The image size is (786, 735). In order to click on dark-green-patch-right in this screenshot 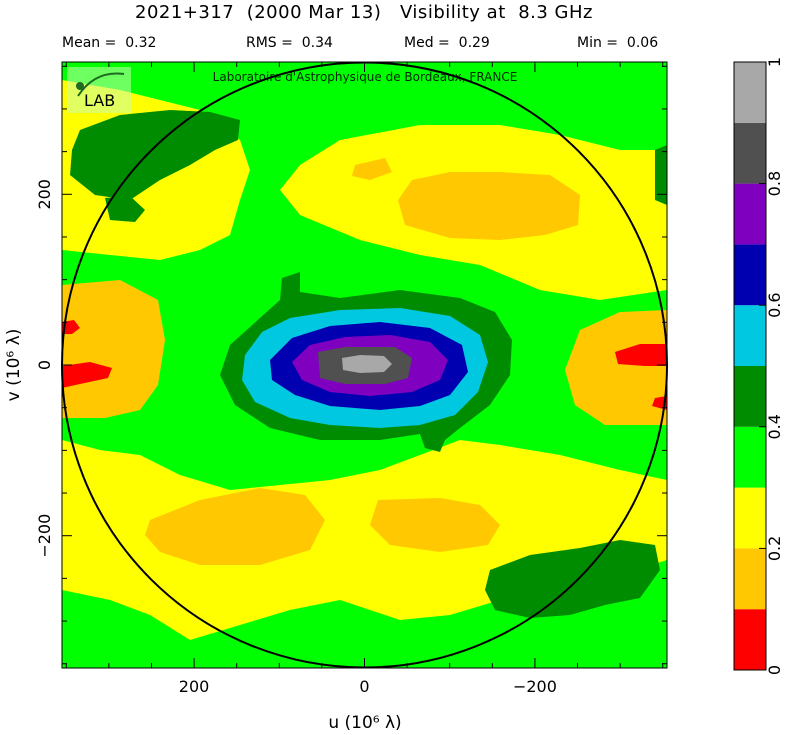, I will do `click(661, 175)`.